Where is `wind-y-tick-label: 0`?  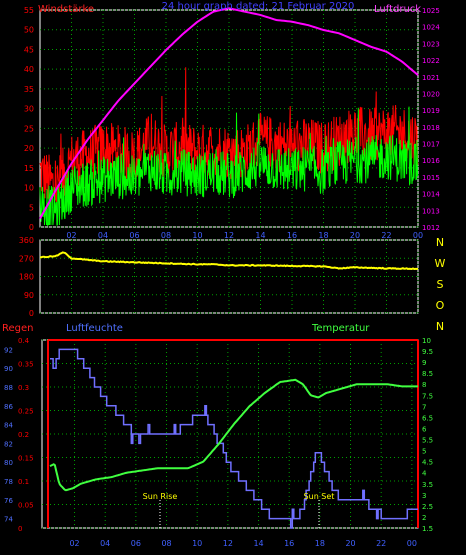
wind-y-tick-label: 0 is located at coordinates (31, 227).